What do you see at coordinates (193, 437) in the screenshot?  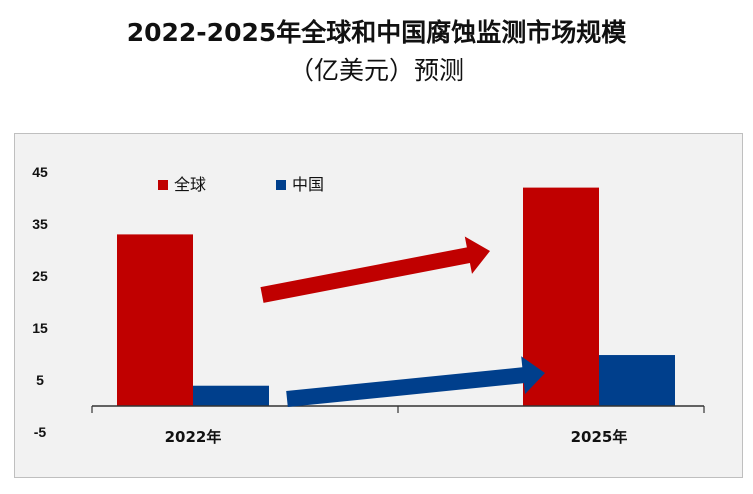 I see `x-category-label: 2022年` at bounding box center [193, 437].